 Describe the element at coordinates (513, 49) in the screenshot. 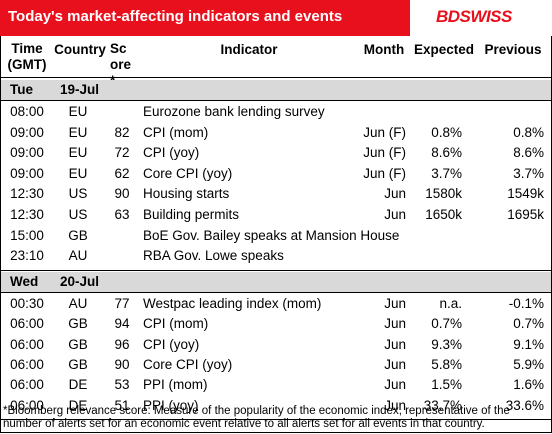

I see `column-header: Previous` at that location.